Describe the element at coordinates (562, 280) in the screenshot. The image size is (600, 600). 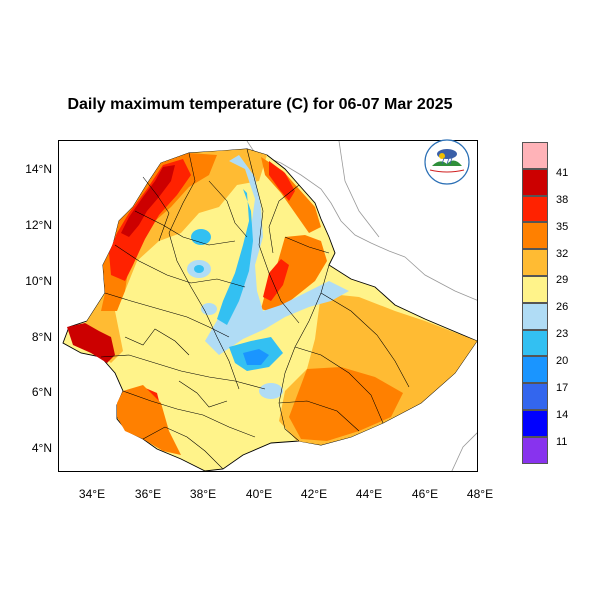
I see `colorbar-label-29: 29` at that location.